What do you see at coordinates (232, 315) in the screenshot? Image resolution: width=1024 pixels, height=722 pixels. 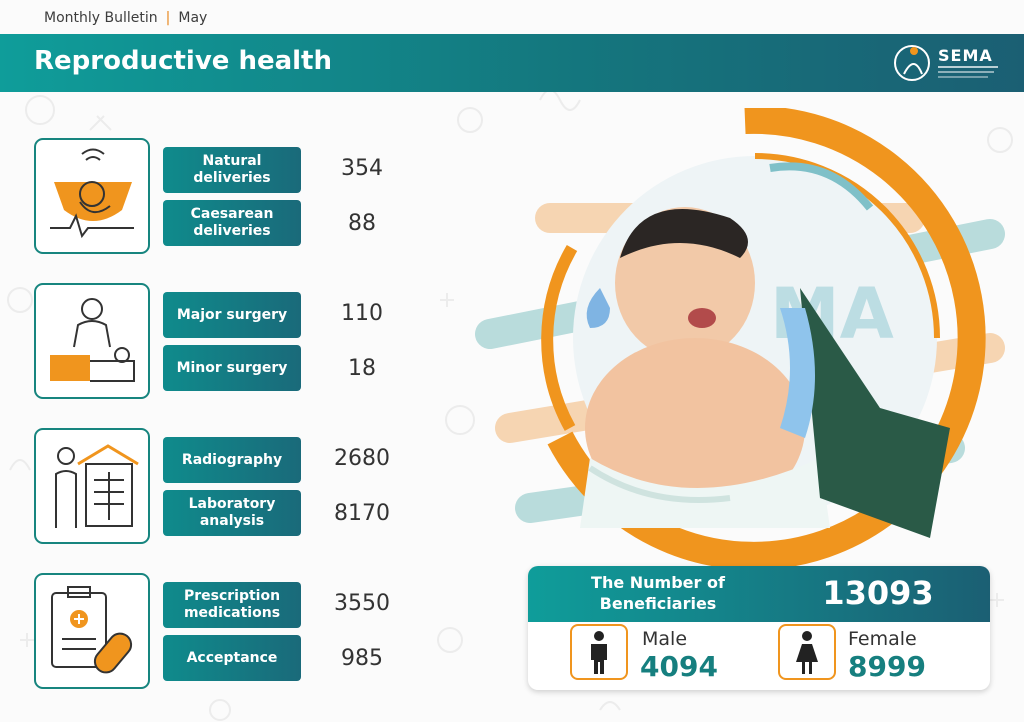 I see `major-surgery-label: Major surgery` at bounding box center [232, 315].